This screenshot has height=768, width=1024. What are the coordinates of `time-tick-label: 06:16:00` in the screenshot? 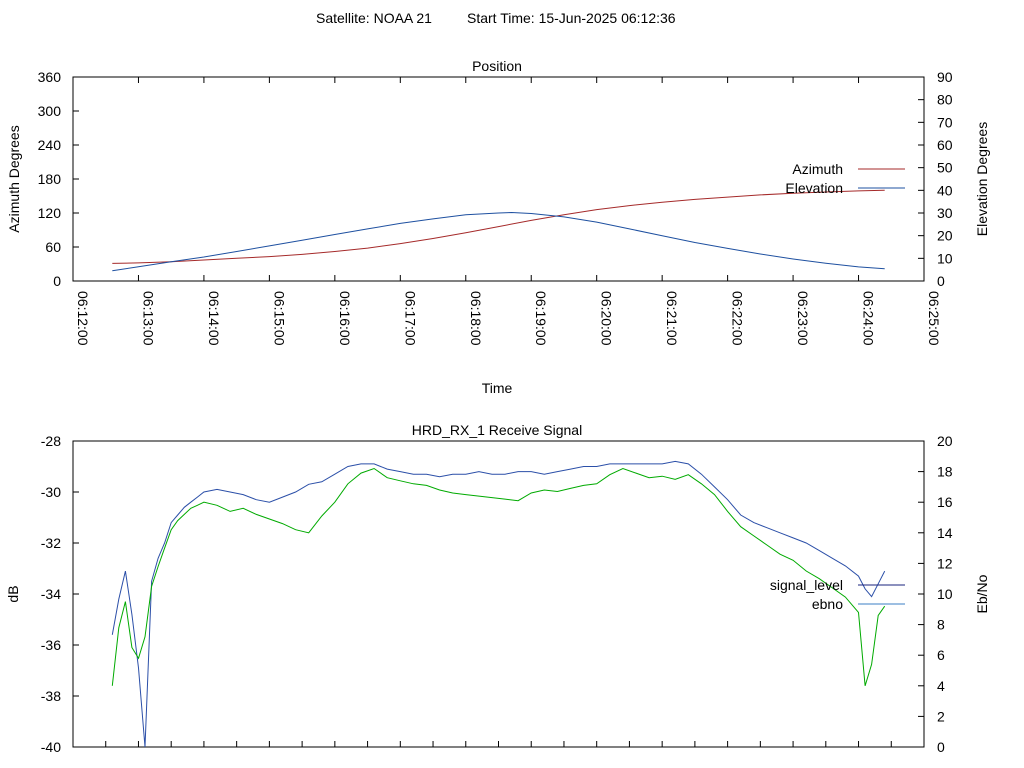 It's located at (345, 318).